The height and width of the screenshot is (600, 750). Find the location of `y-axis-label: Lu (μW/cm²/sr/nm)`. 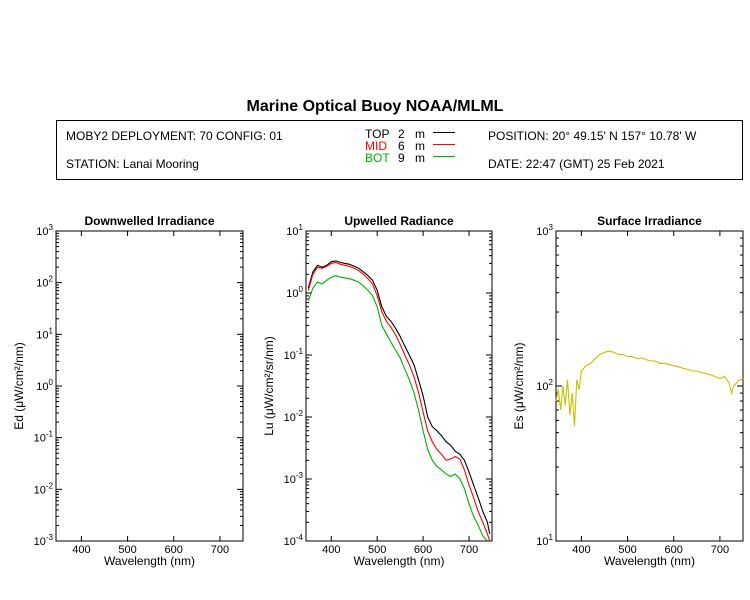

y-axis-label: Lu (μW/cm²/sr/nm) is located at coordinates (269, 386).